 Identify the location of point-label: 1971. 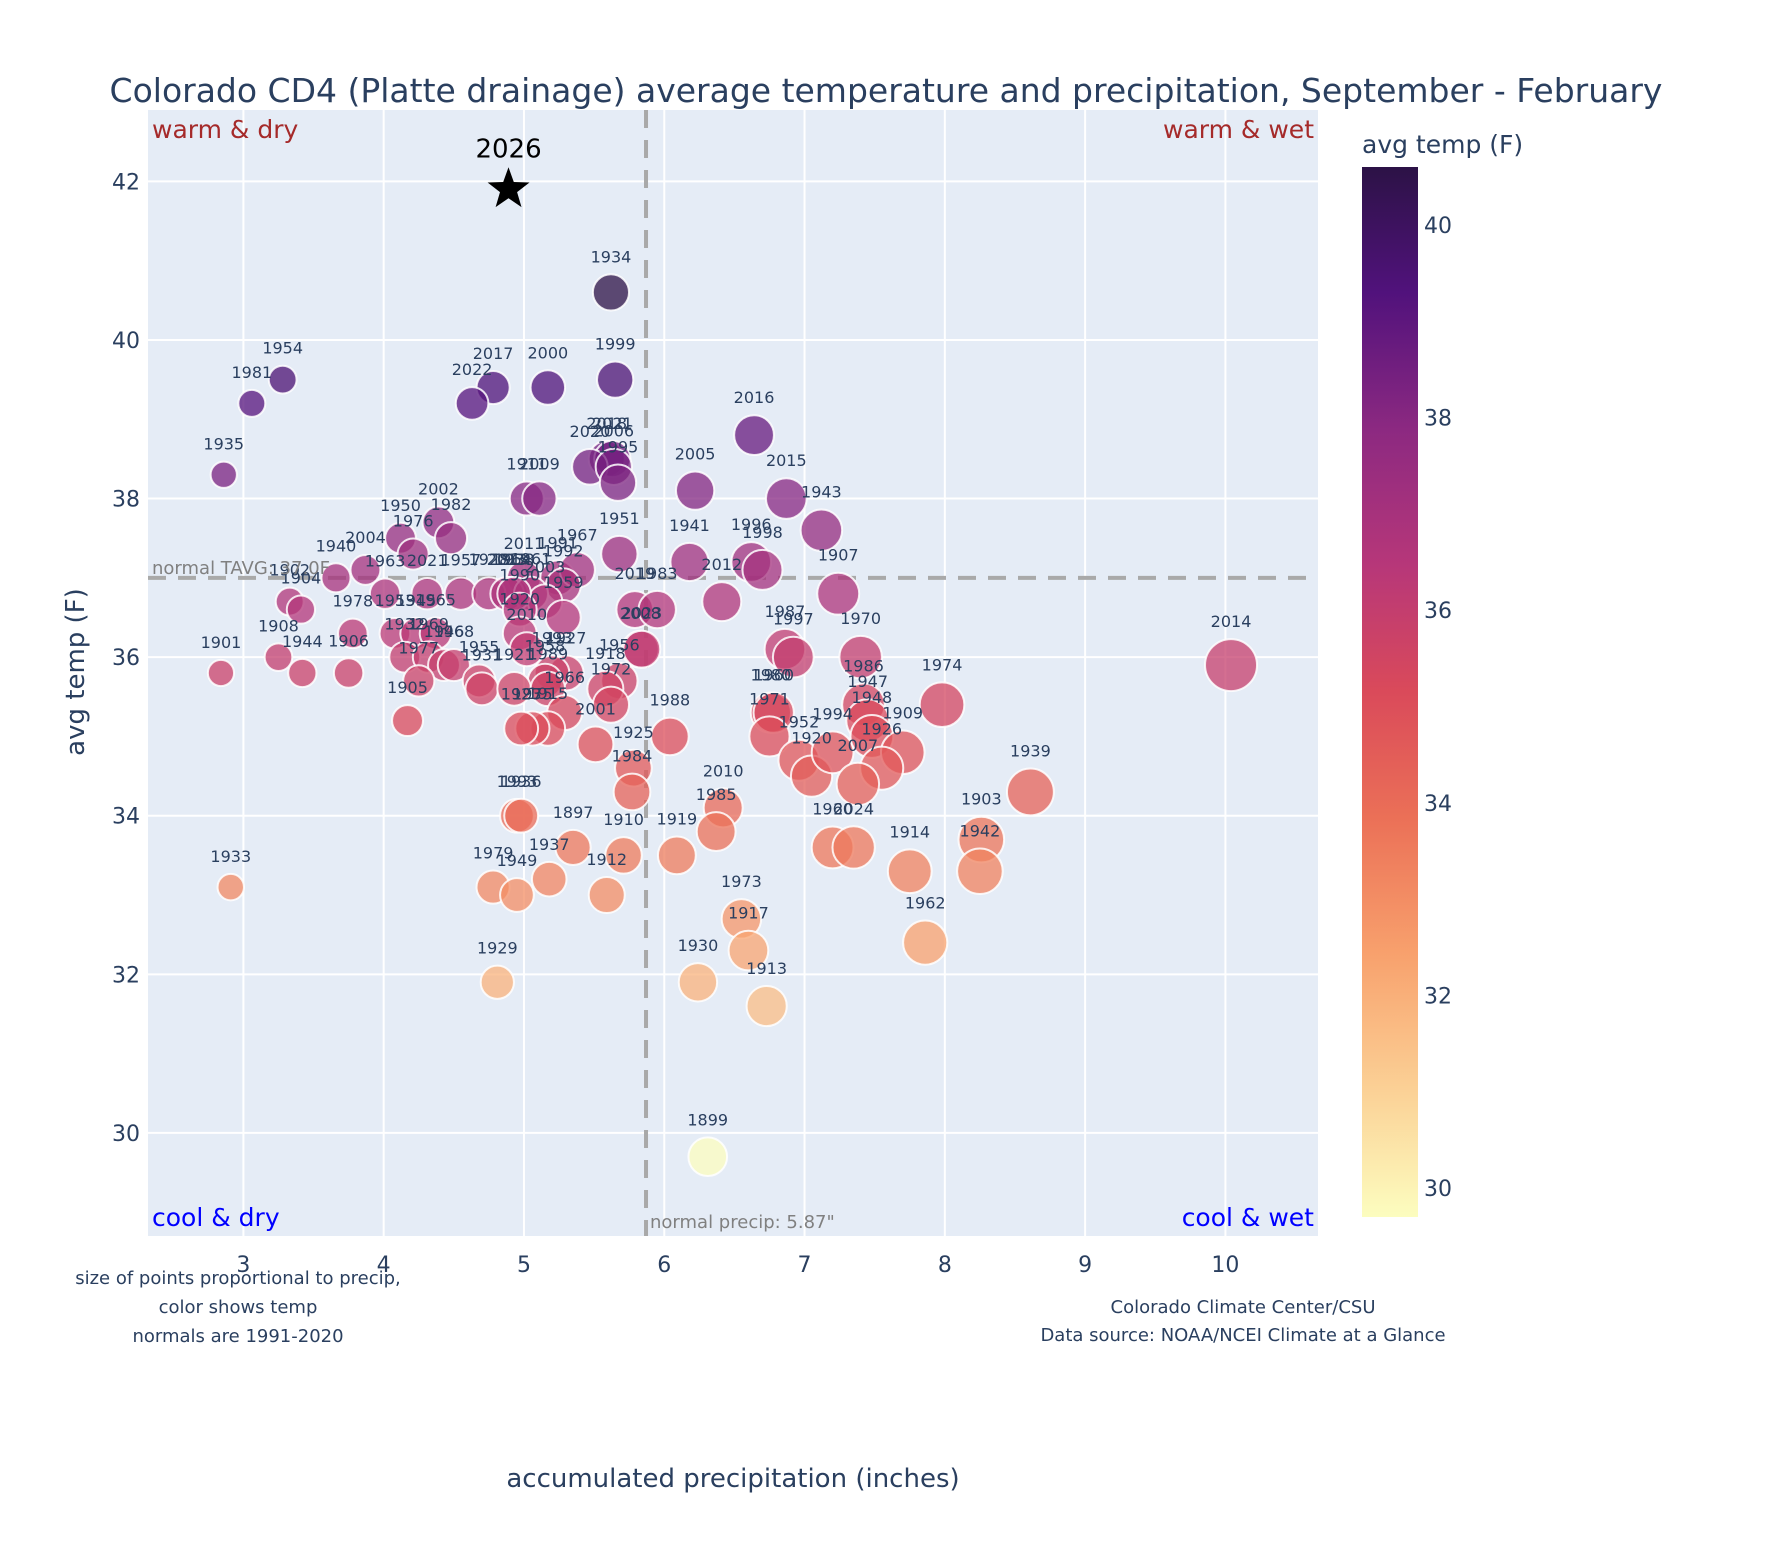
(769, 698).